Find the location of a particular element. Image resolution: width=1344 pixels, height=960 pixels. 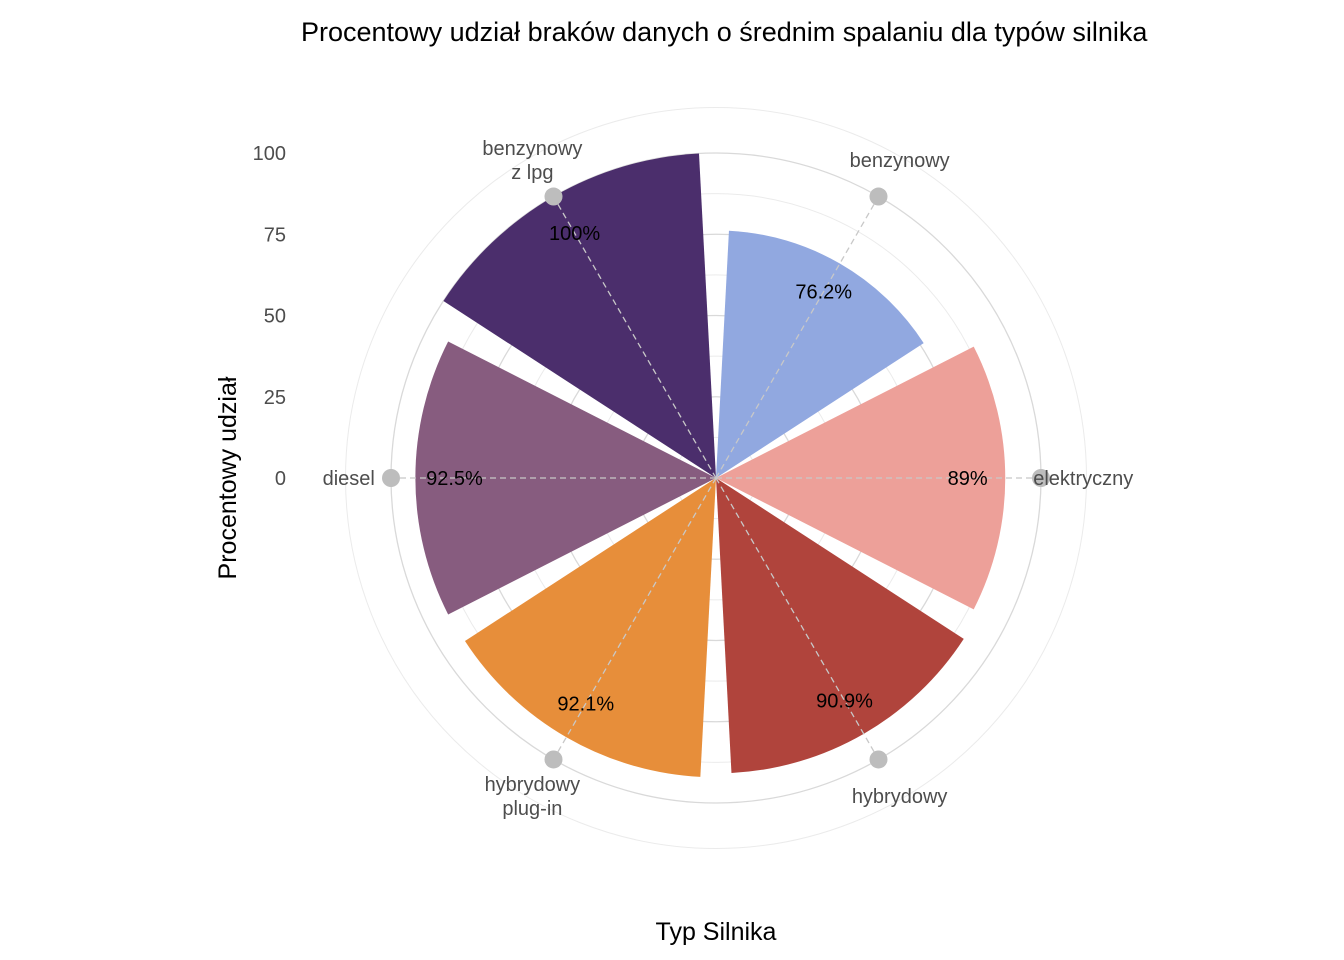

category-label-line: elektryczny is located at coordinates (1083, 479).